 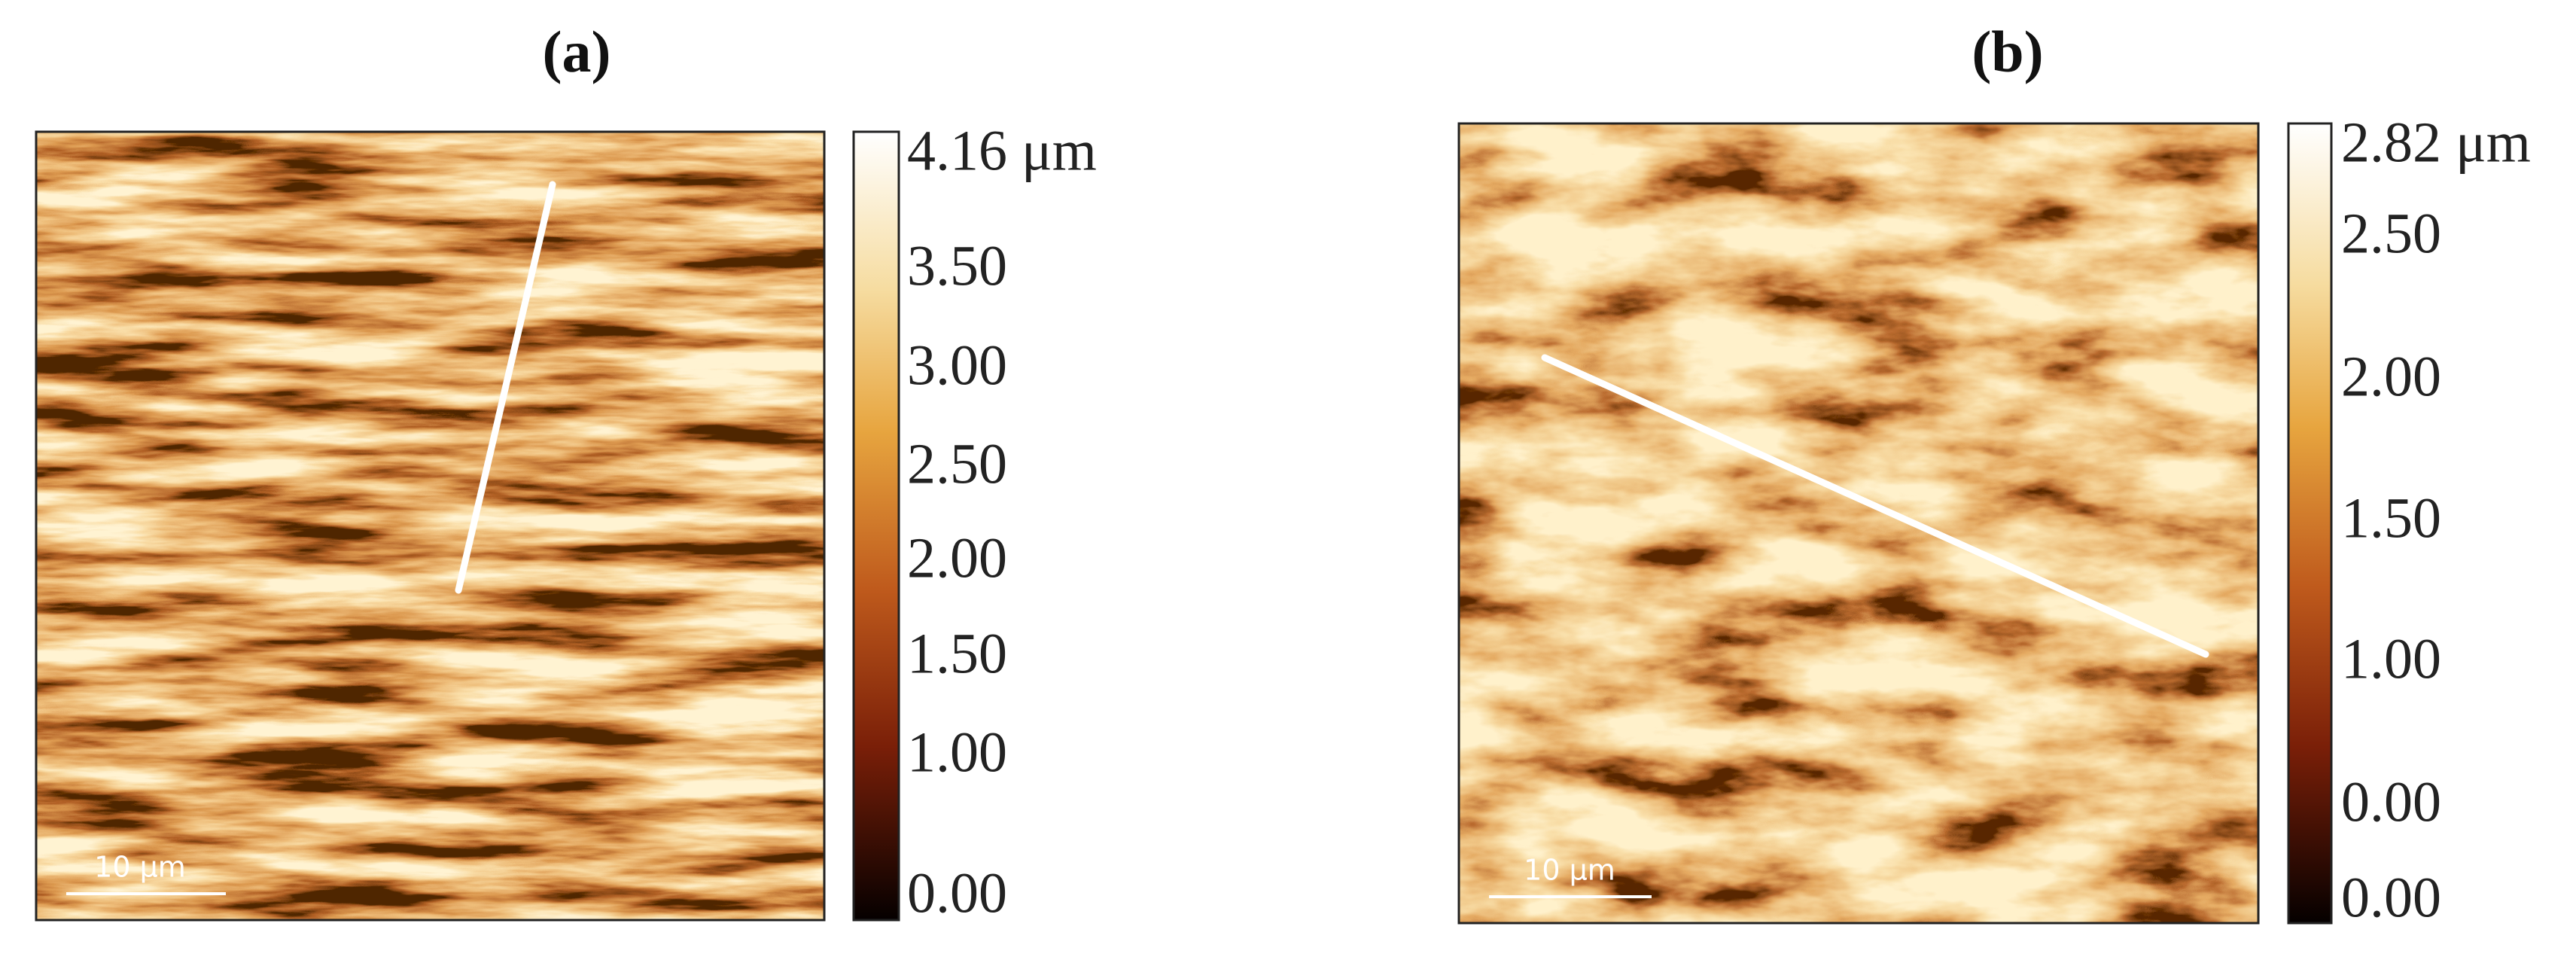 I want to click on colorbar-label: 3.50, so click(x=957, y=265).